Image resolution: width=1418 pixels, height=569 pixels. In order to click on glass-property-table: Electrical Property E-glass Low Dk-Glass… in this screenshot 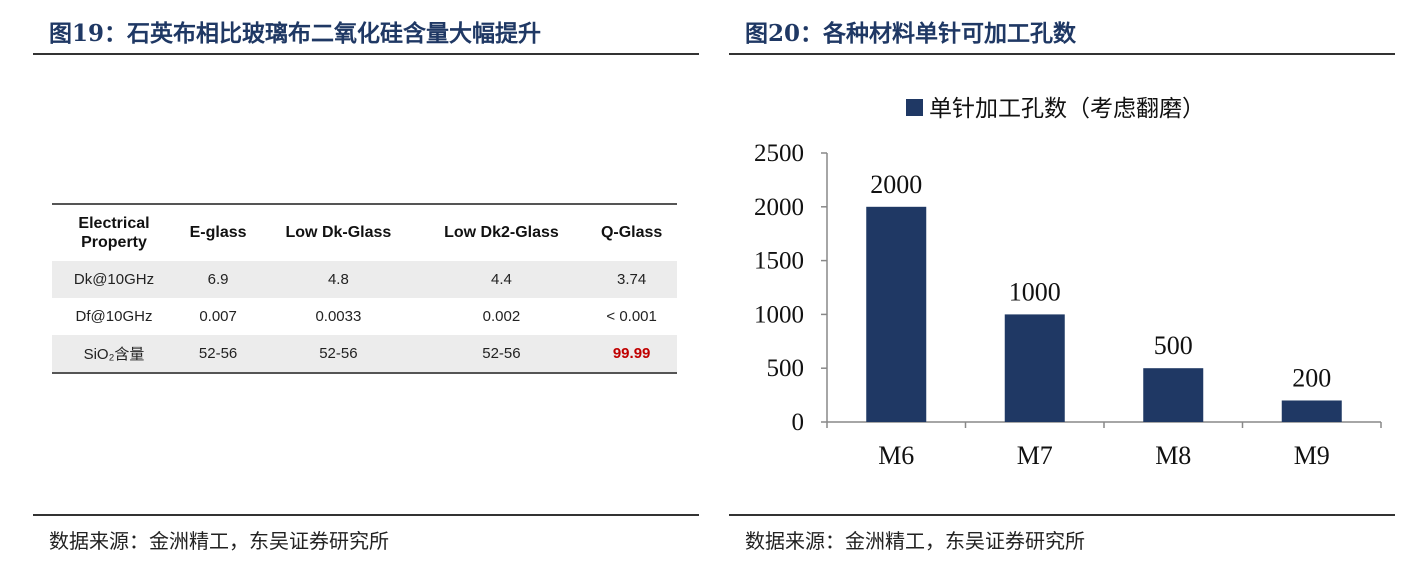, I will do `click(364, 288)`.